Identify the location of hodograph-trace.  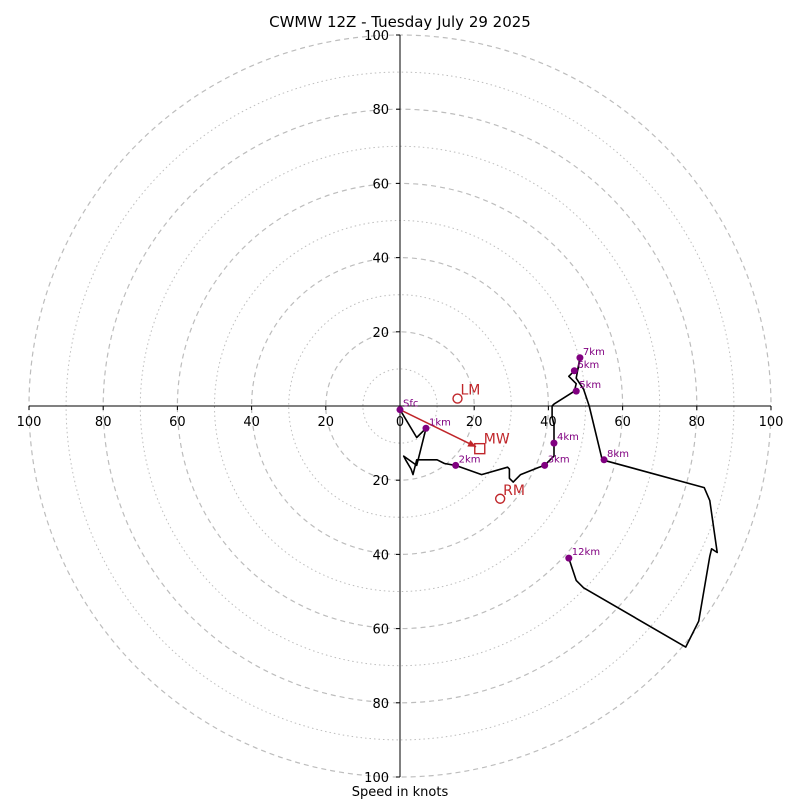
(559, 502).